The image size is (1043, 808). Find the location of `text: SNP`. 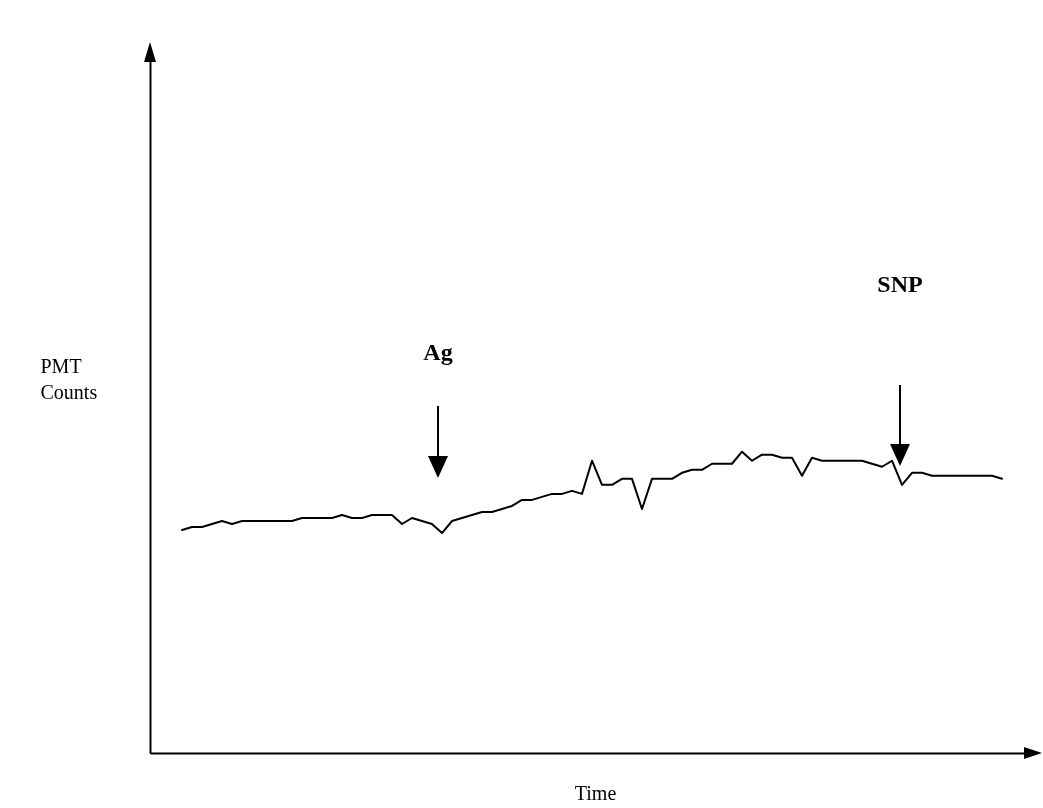

text: SNP is located at coordinates (900, 284).